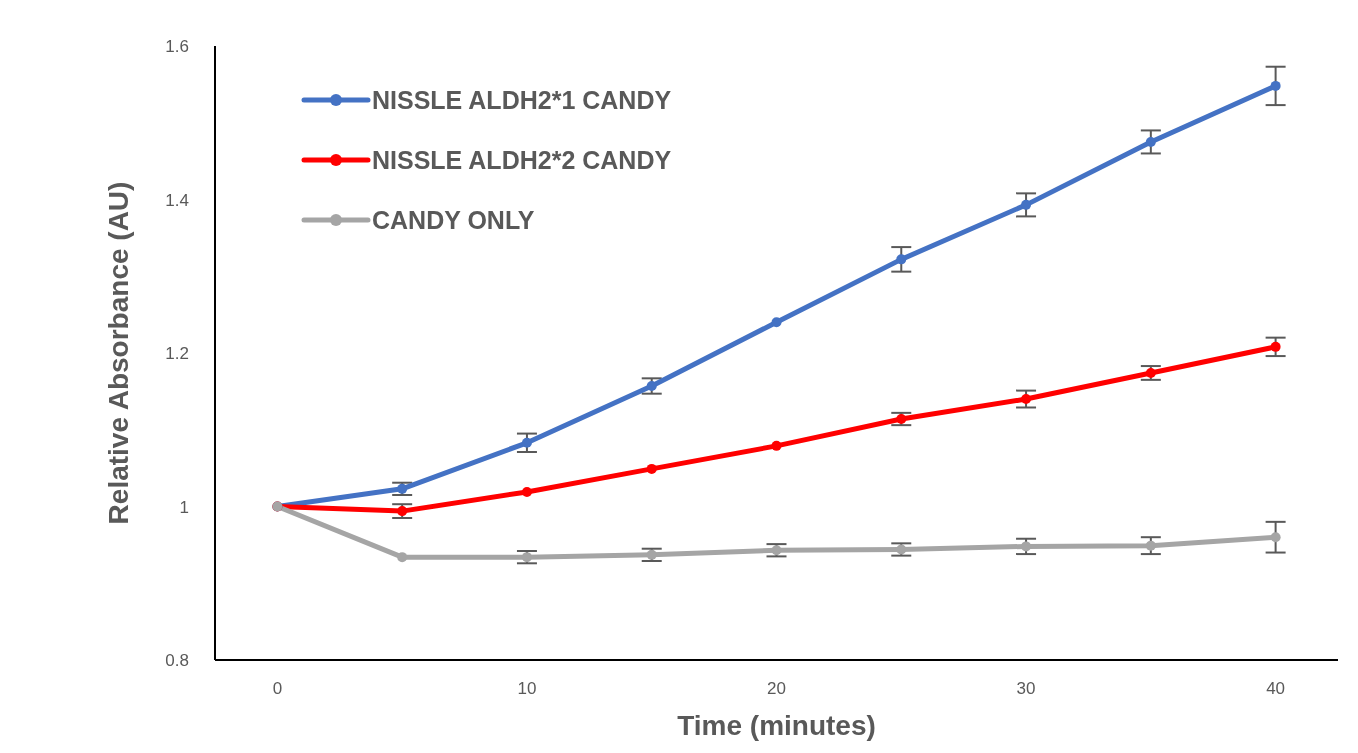 The image size is (1358, 753). What do you see at coordinates (177, 354) in the screenshot?
I see `y-tick-label: 1.2` at bounding box center [177, 354].